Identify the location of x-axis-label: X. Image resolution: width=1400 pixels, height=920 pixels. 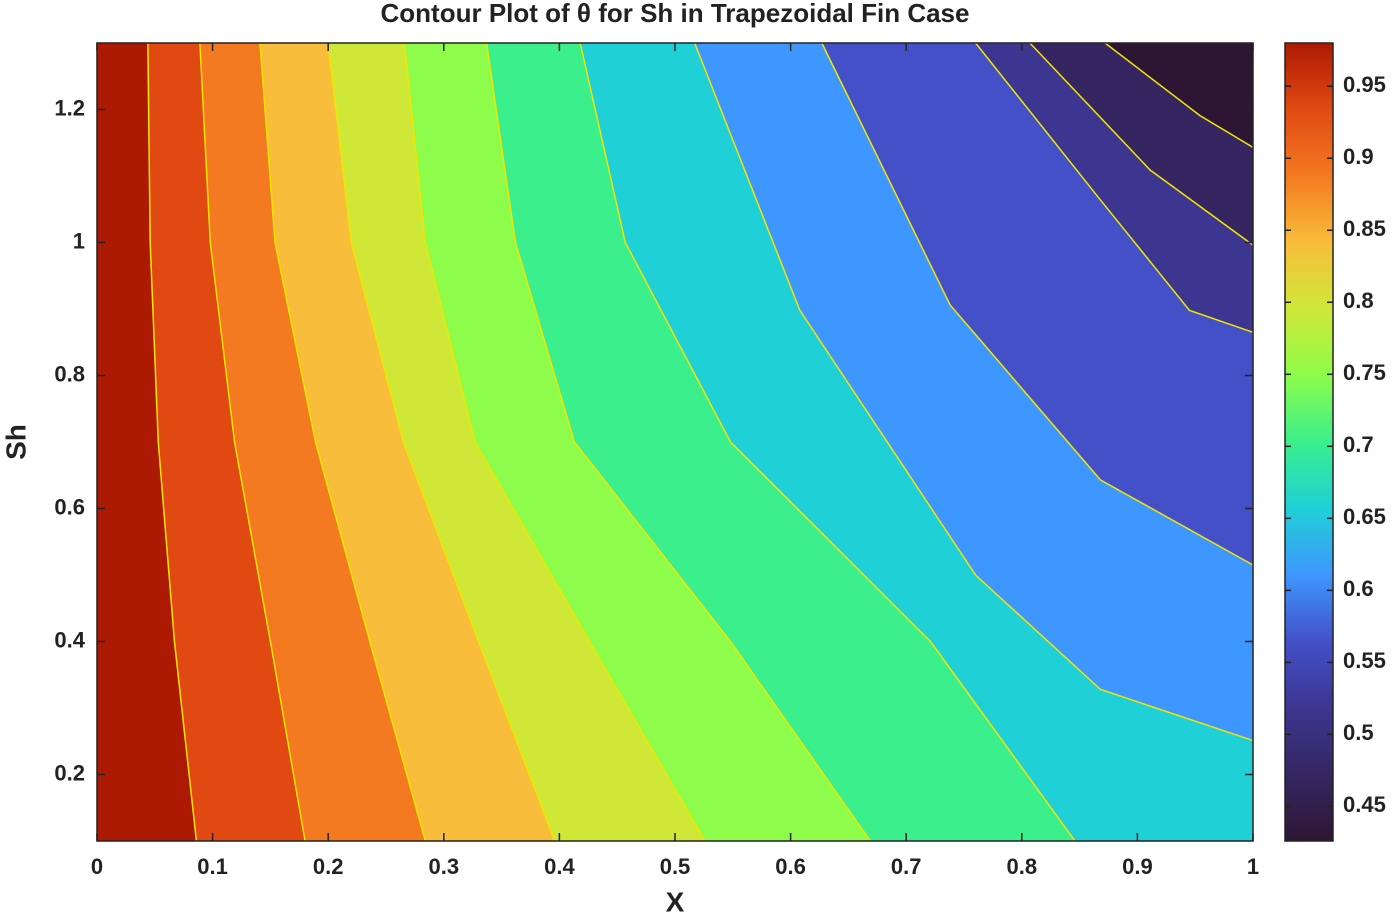
(675, 901).